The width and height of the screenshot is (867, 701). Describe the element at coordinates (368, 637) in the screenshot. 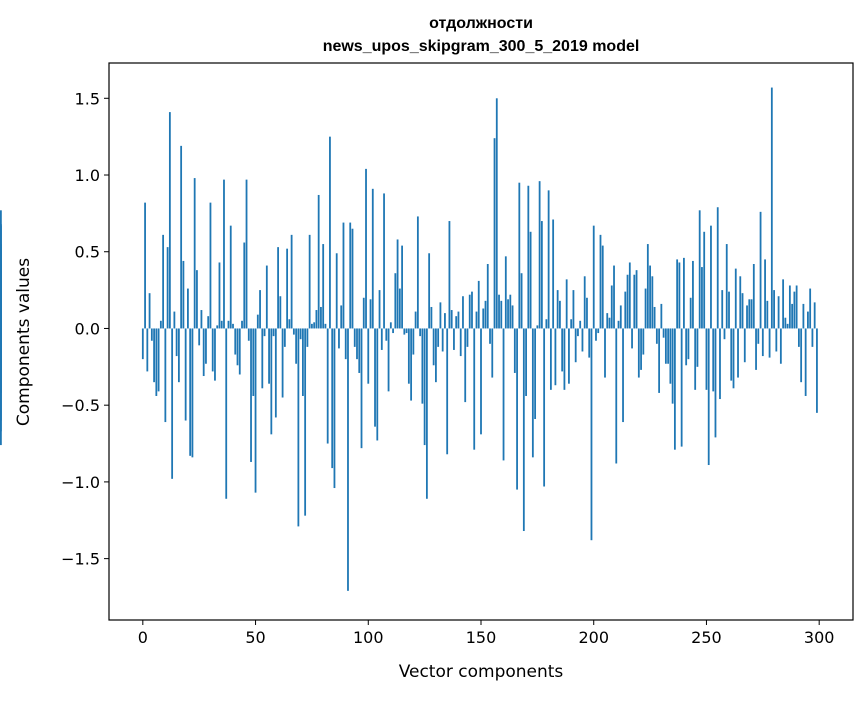

I see `x-tick-label: 100` at that location.